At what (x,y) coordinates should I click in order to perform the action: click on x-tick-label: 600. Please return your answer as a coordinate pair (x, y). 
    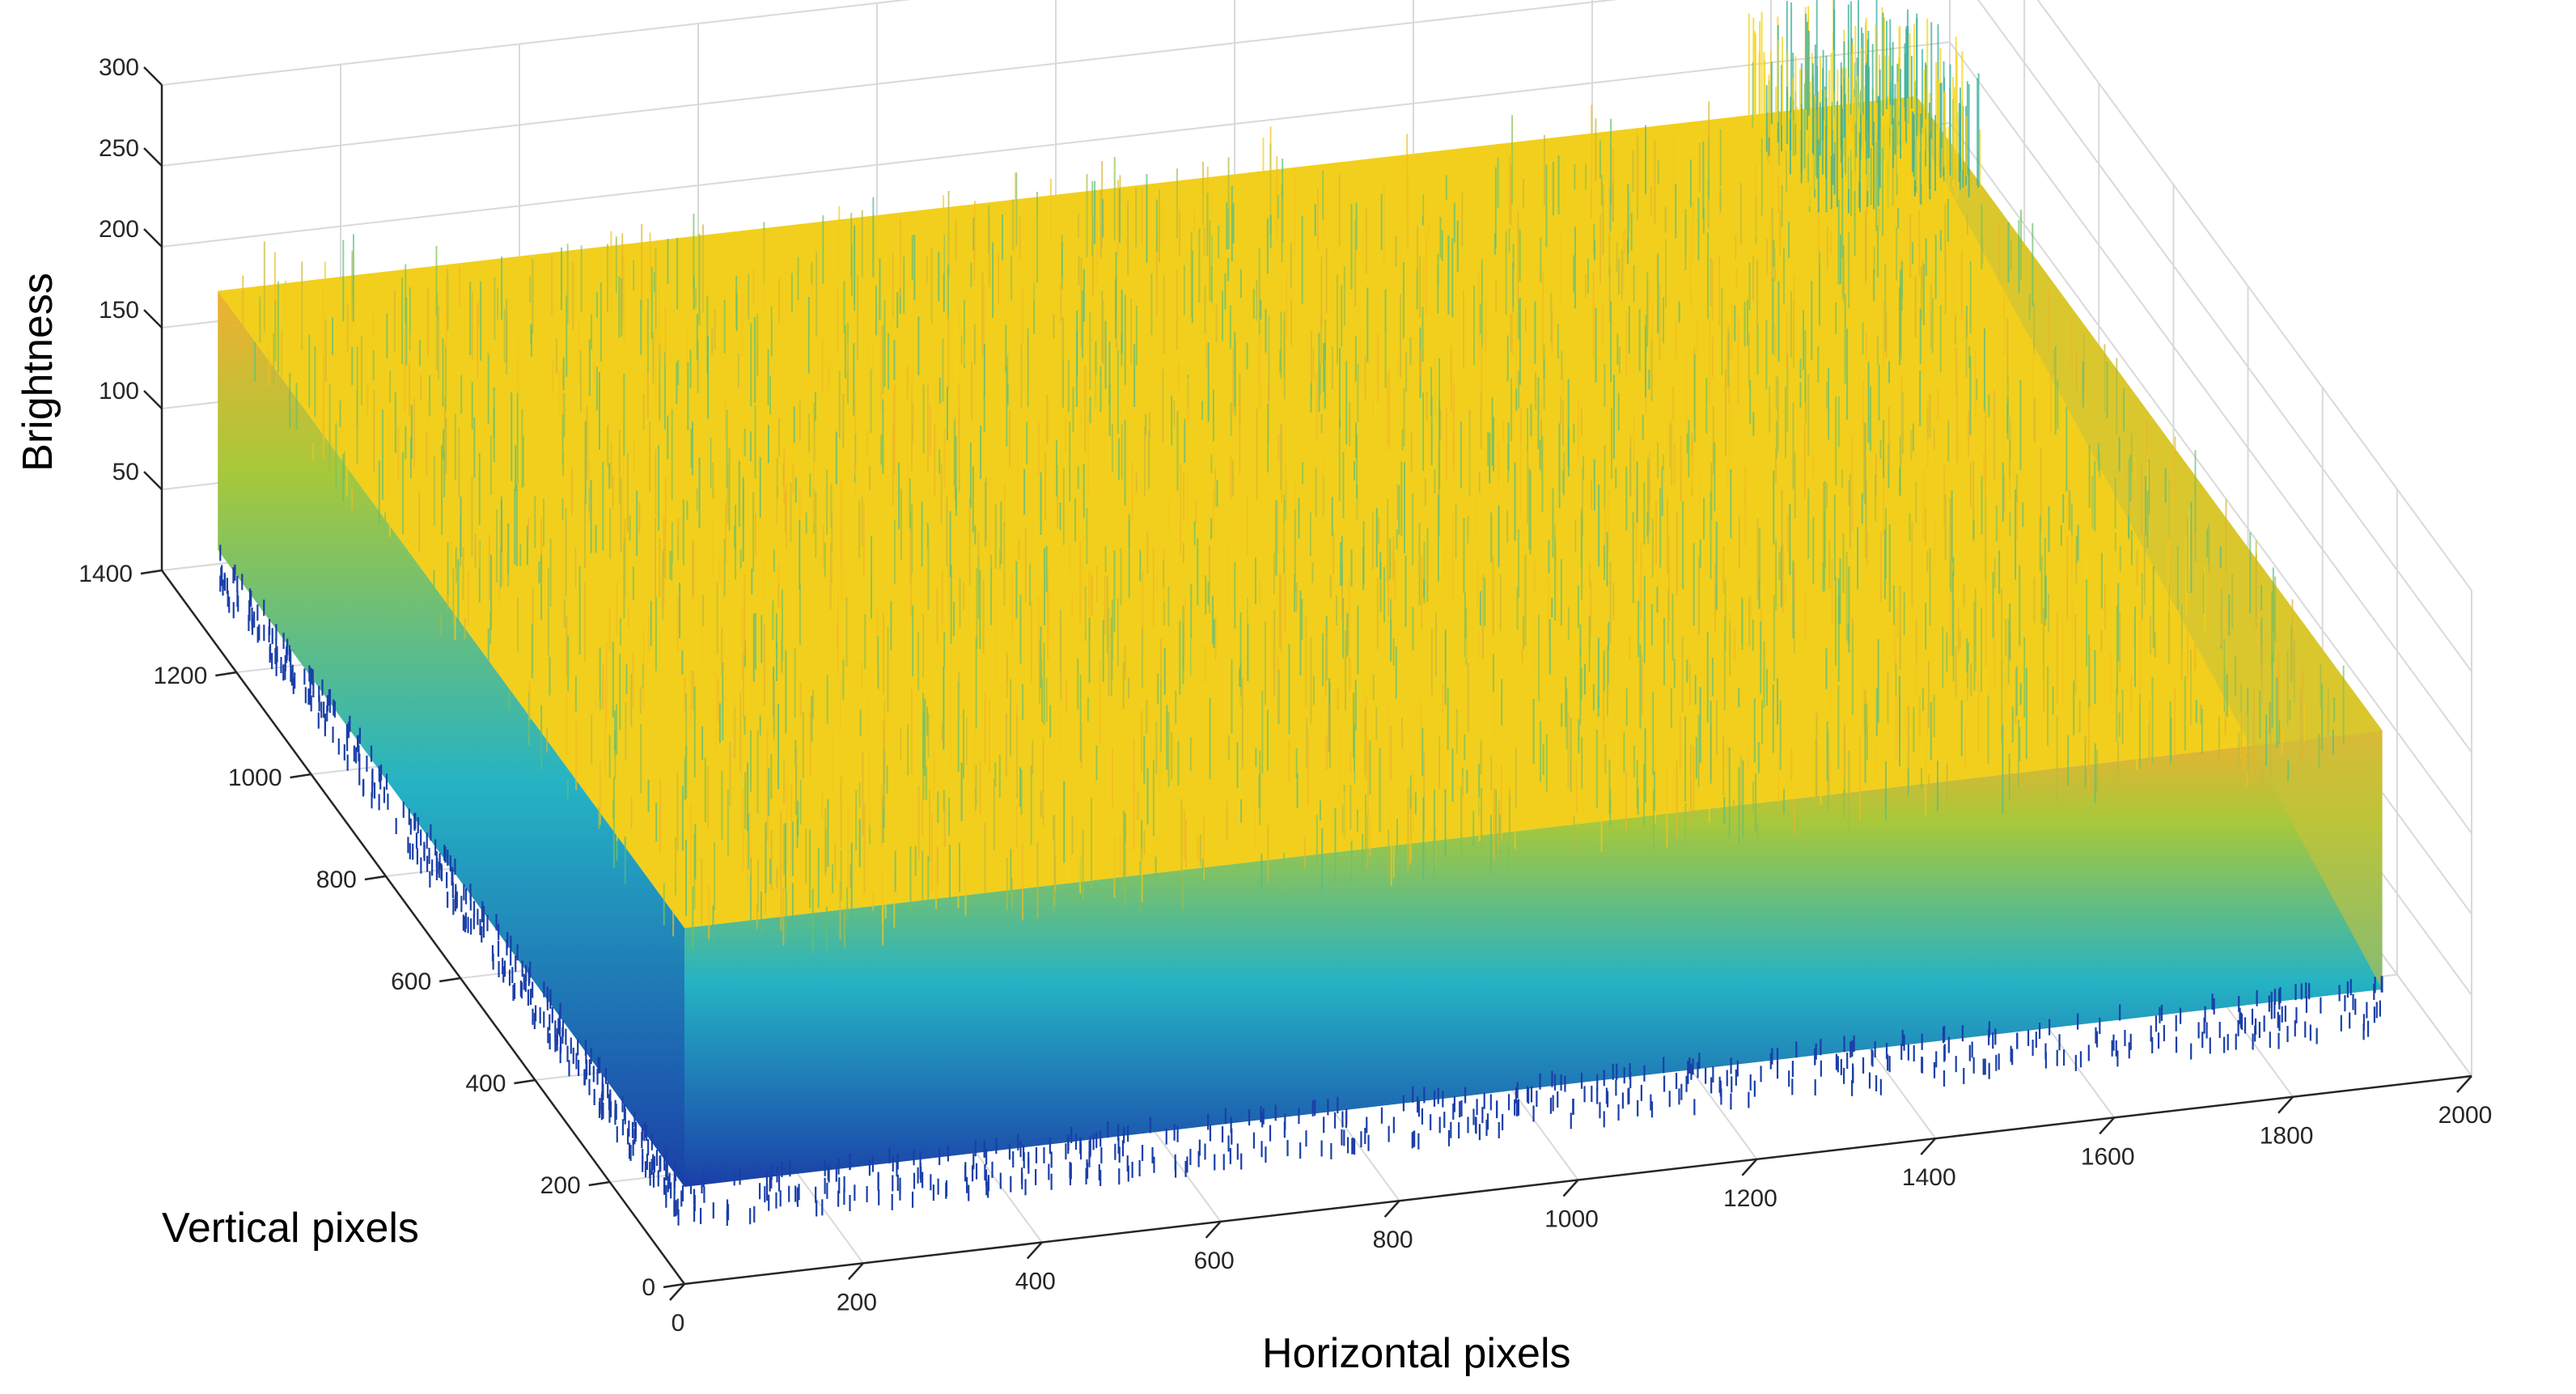
    Looking at the image, I should click on (1214, 1261).